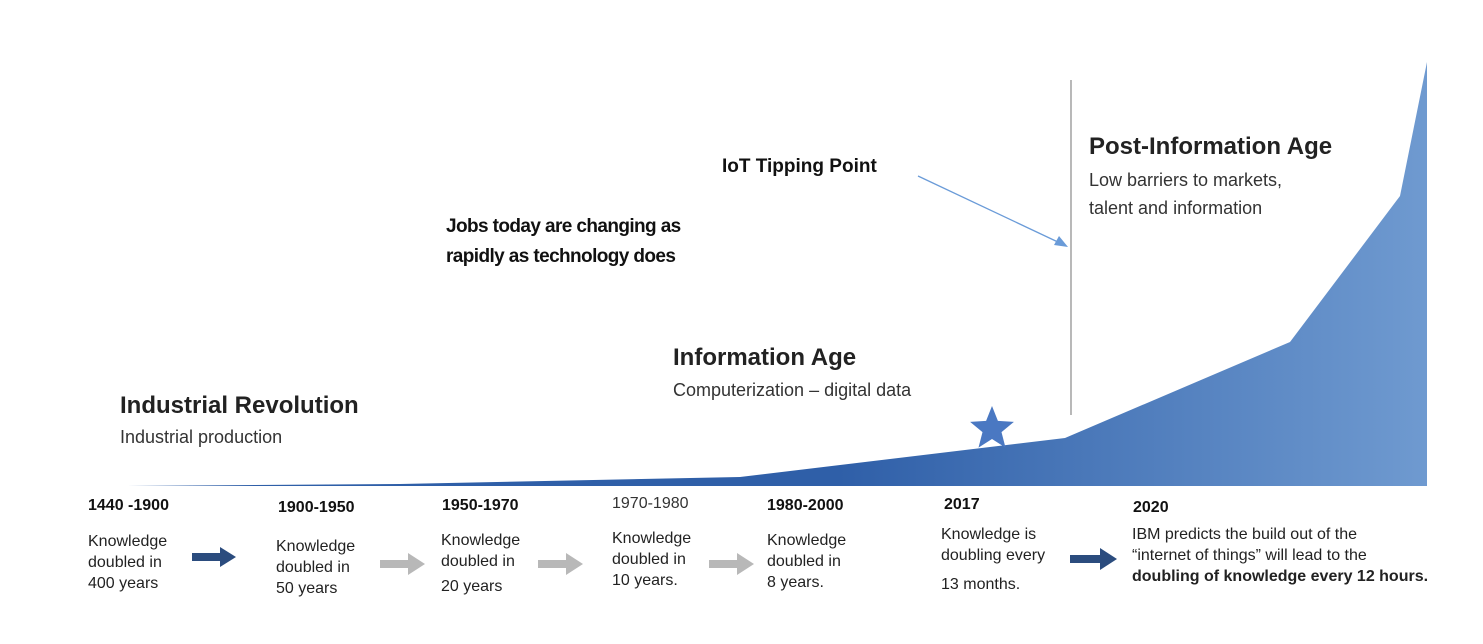 This screenshot has height=644, width=1483. I want to click on timeline-description-2-line3: 50 years, so click(307, 588).